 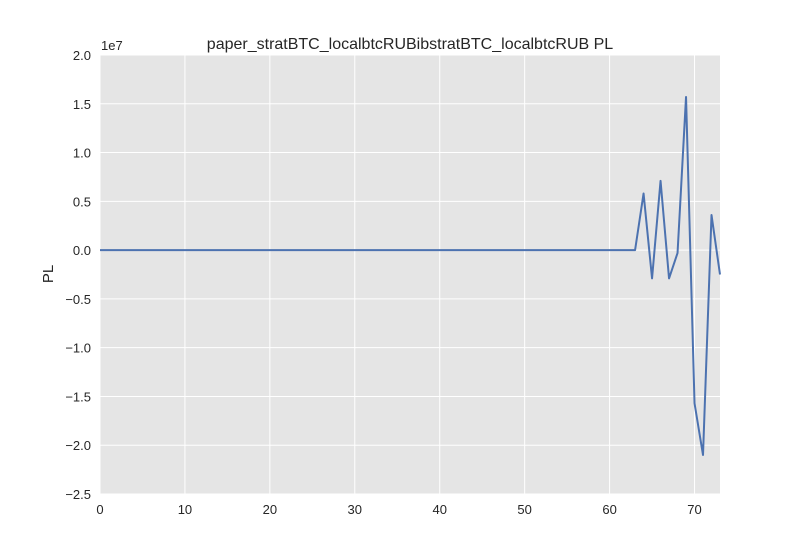 What do you see at coordinates (82, 250) in the screenshot?
I see `y-tick-label: 0.0` at bounding box center [82, 250].